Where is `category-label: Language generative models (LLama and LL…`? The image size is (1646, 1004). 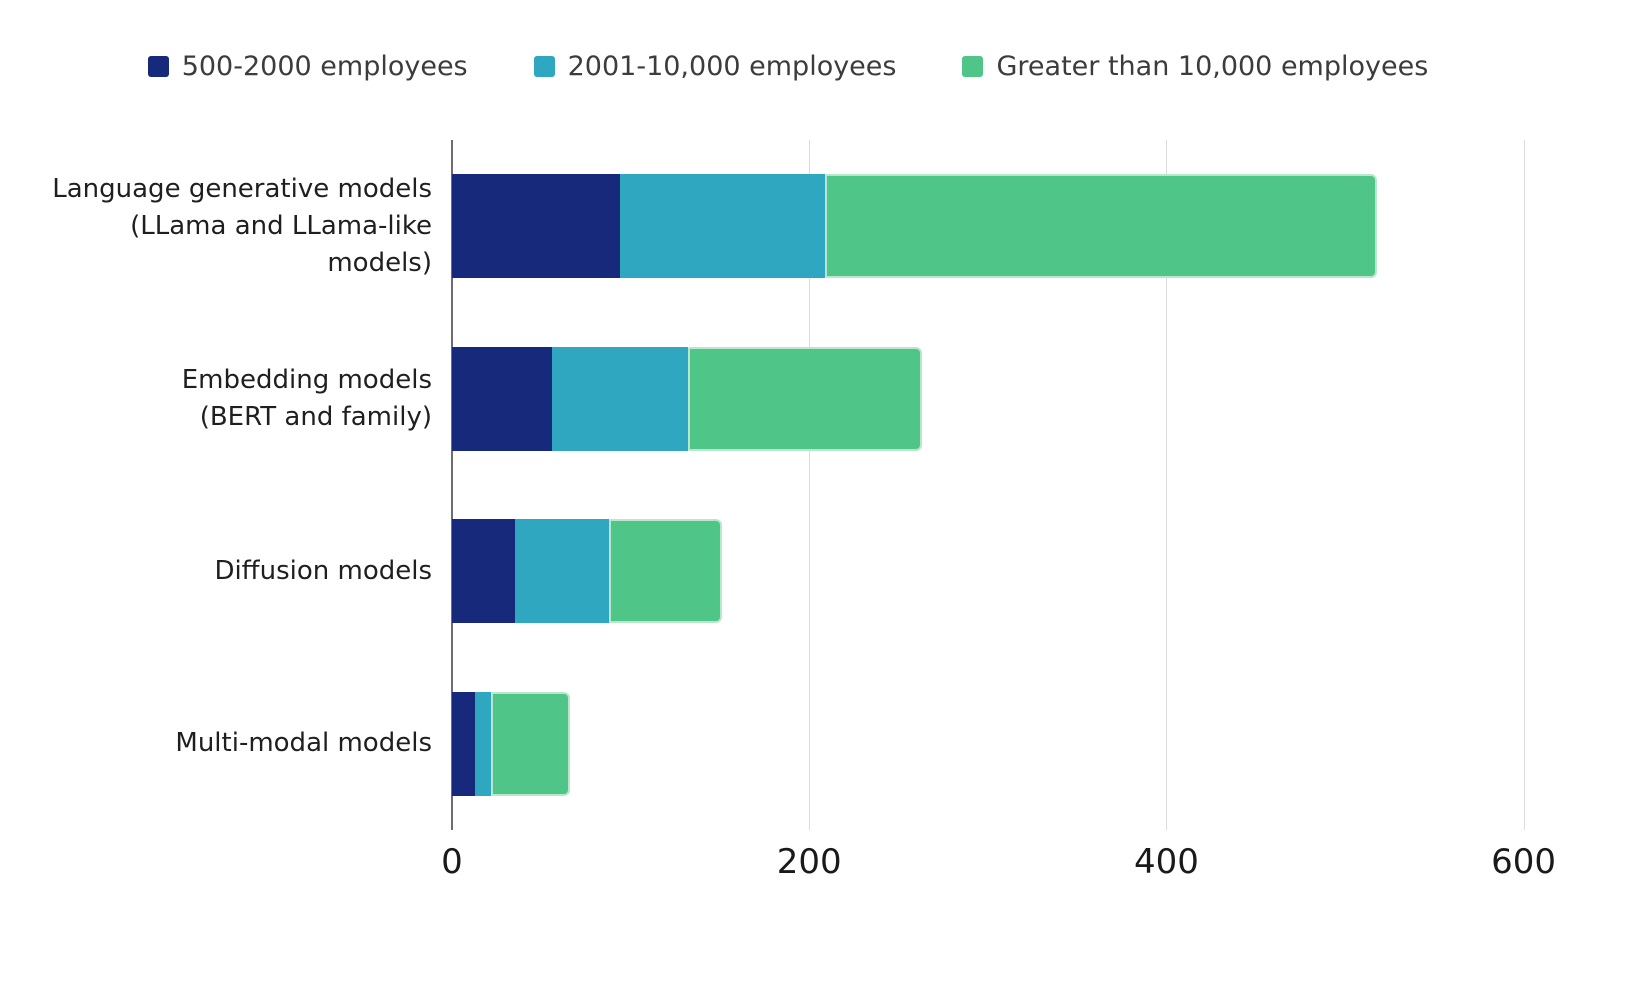 category-label: Language generative models (LLama and LL… is located at coordinates (242, 225).